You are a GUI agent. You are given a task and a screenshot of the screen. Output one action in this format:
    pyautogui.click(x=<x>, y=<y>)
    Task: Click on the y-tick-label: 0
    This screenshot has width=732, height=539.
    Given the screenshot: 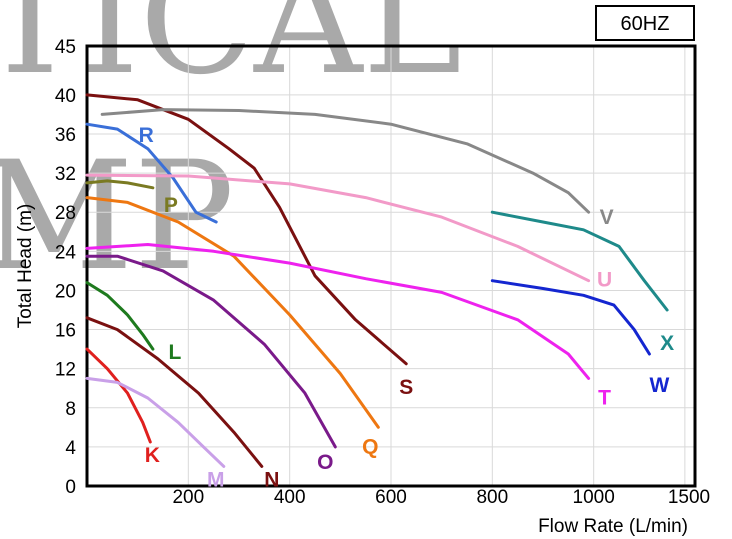 What is the action you would take?
    pyautogui.click(x=70, y=487)
    